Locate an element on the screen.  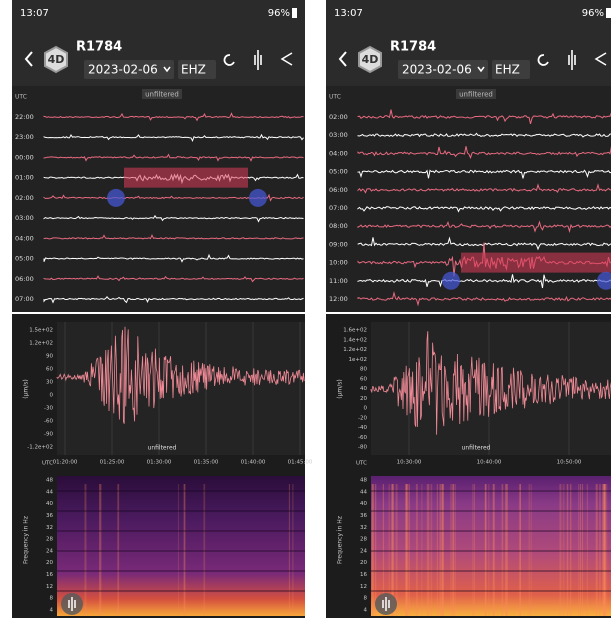
date-value: 2023-02-06 is located at coordinates (437, 70).